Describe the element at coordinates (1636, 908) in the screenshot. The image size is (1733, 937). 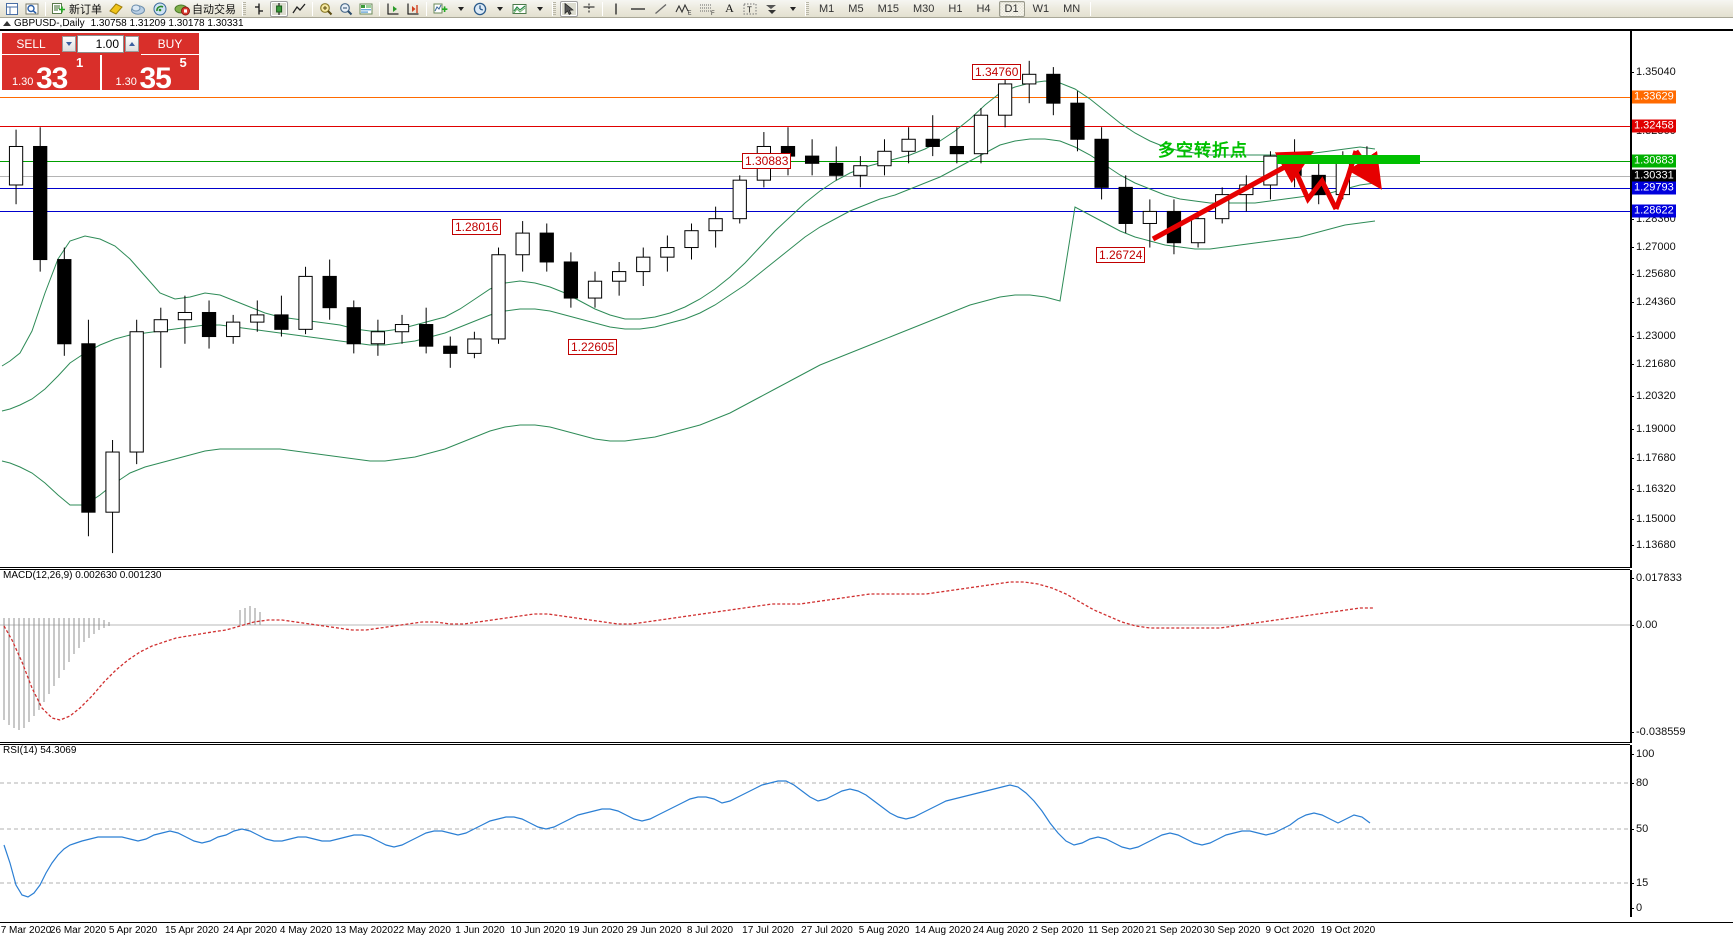
I see `rsi-tick: 0` at that location.